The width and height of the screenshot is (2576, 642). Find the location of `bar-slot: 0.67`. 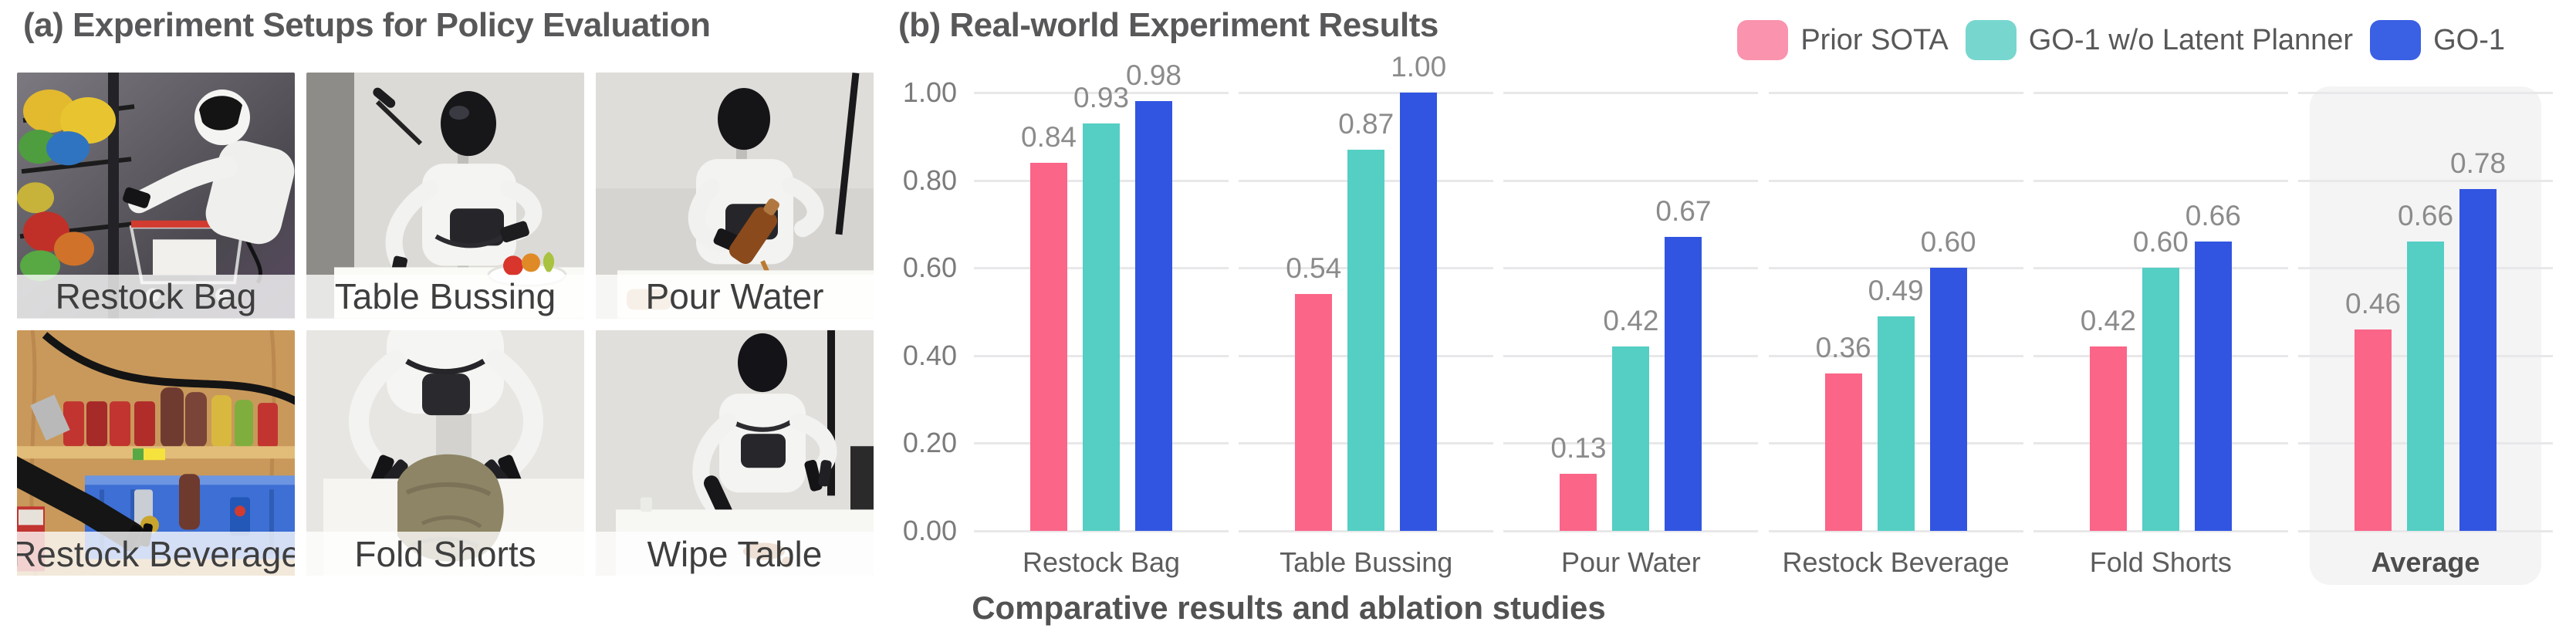

bar-slot: 0.67 is located at coordinates (1683, 312).